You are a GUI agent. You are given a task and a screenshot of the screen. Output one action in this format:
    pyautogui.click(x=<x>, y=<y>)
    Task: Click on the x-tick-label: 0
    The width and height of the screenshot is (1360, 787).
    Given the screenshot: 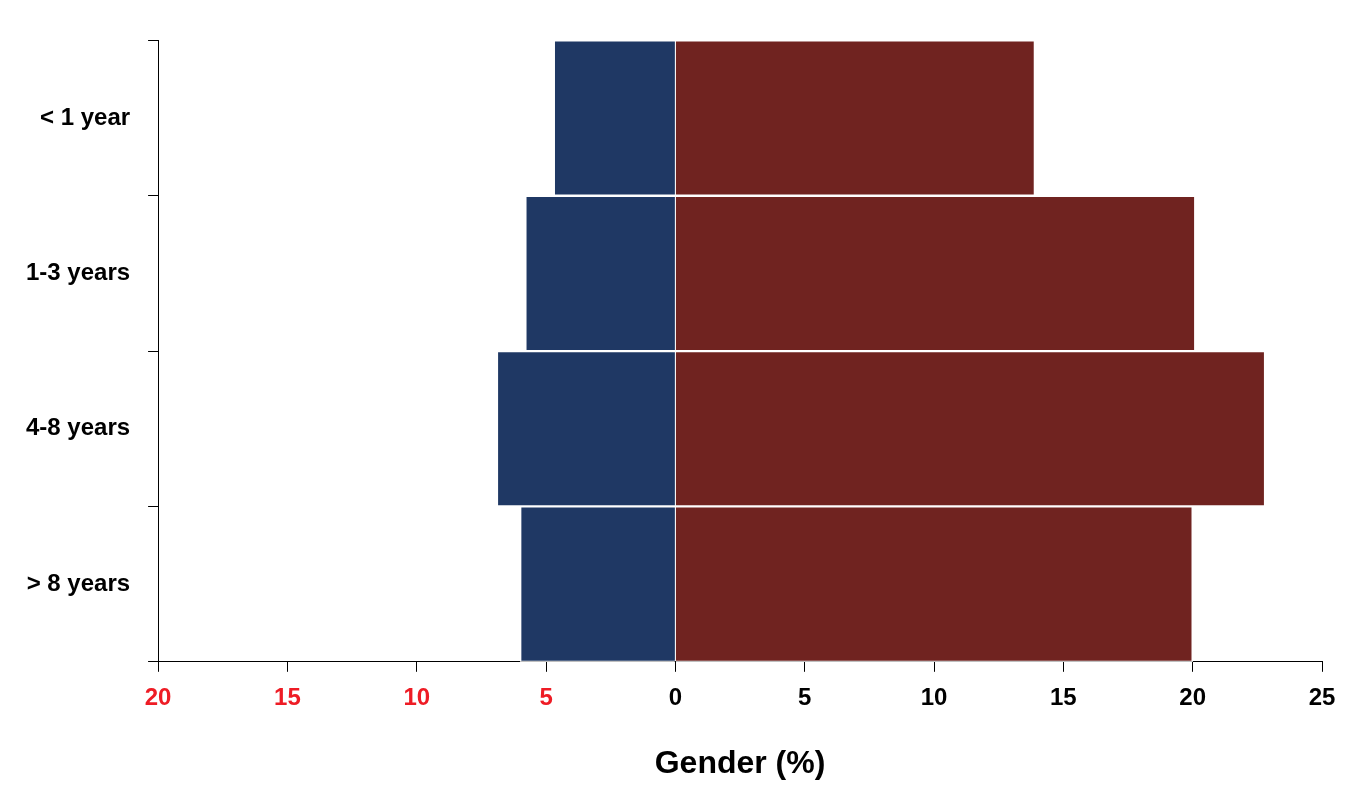 What is the action you would take?
    pyautogui.click(x=675, y=696)
    